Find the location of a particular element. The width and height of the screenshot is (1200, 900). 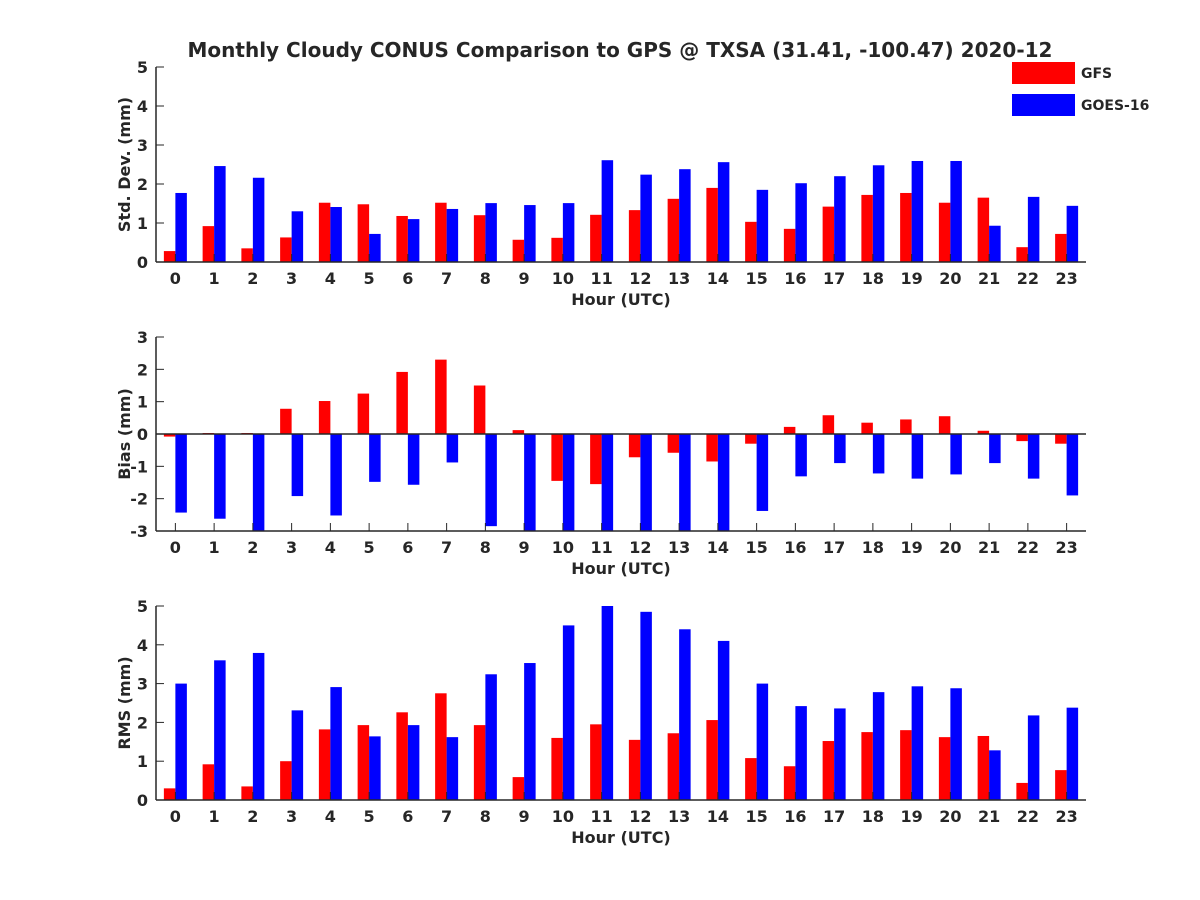

x-tick-label: 6 is located at coordinates (407, 547).